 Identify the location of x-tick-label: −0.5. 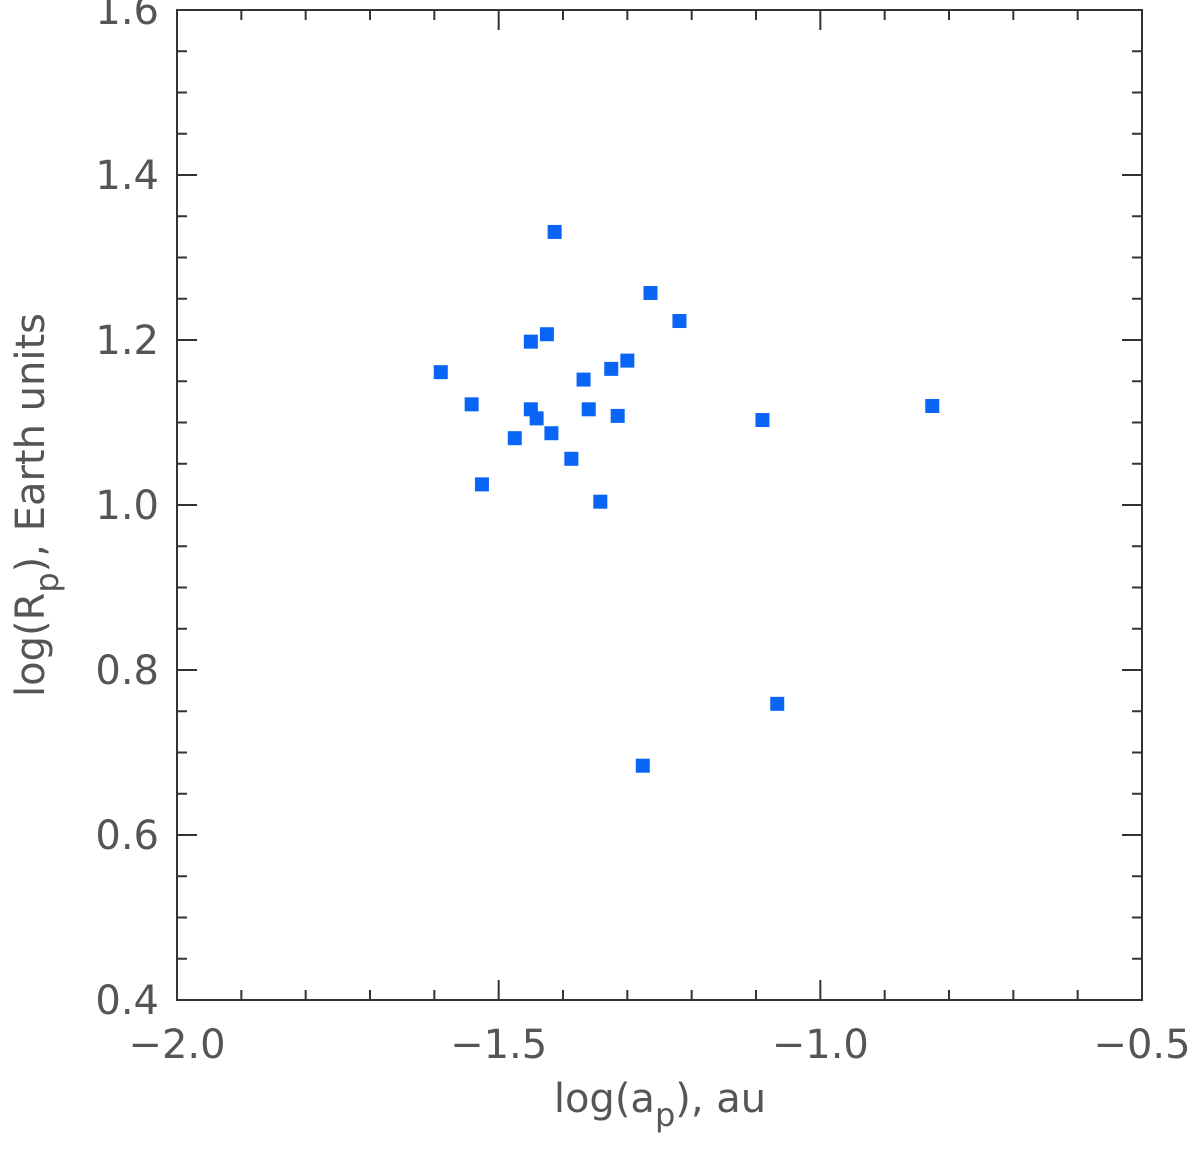
(1141, 1045).